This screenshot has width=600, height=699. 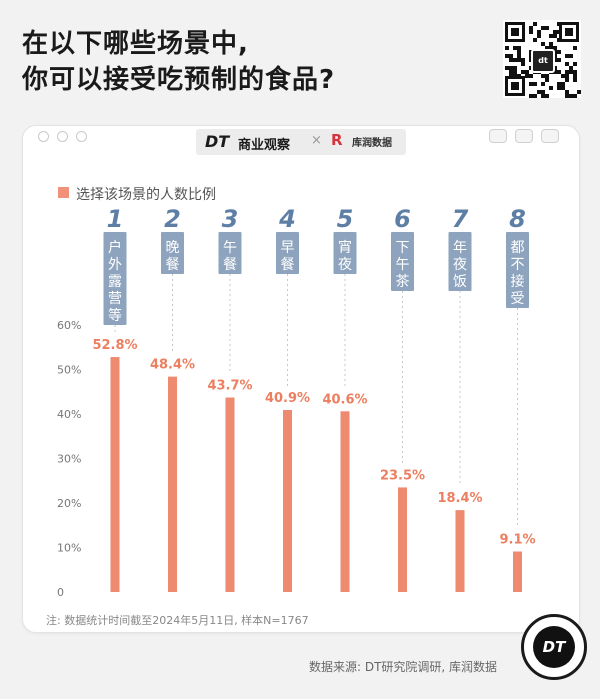 I want to click on data-note: 注: 数据统计时间截至2024年5月11日, 样本N=1767, so click(x=177, y=620).